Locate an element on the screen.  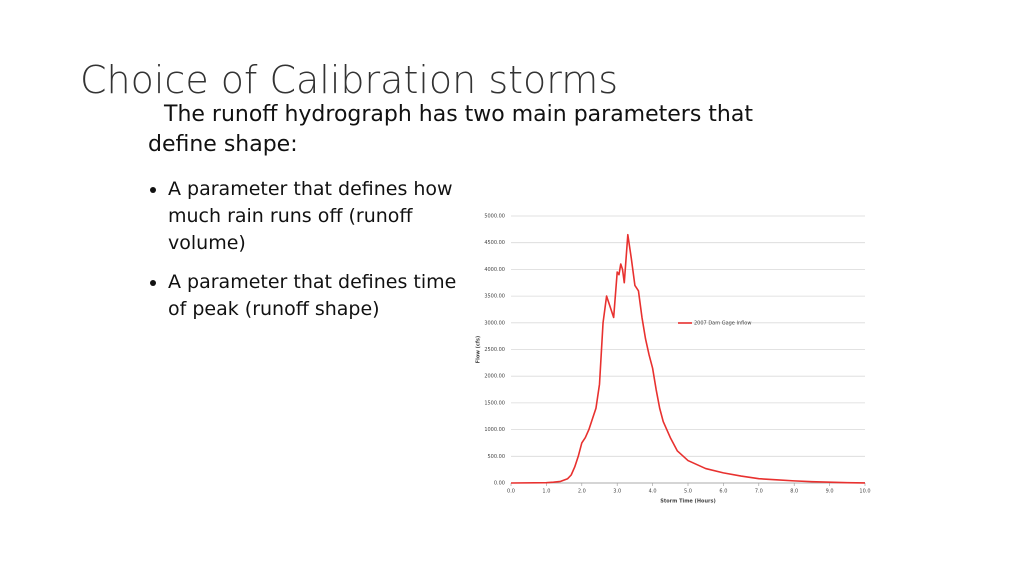
x-tick-label: 6.0 is located at coordinates (723, 492).